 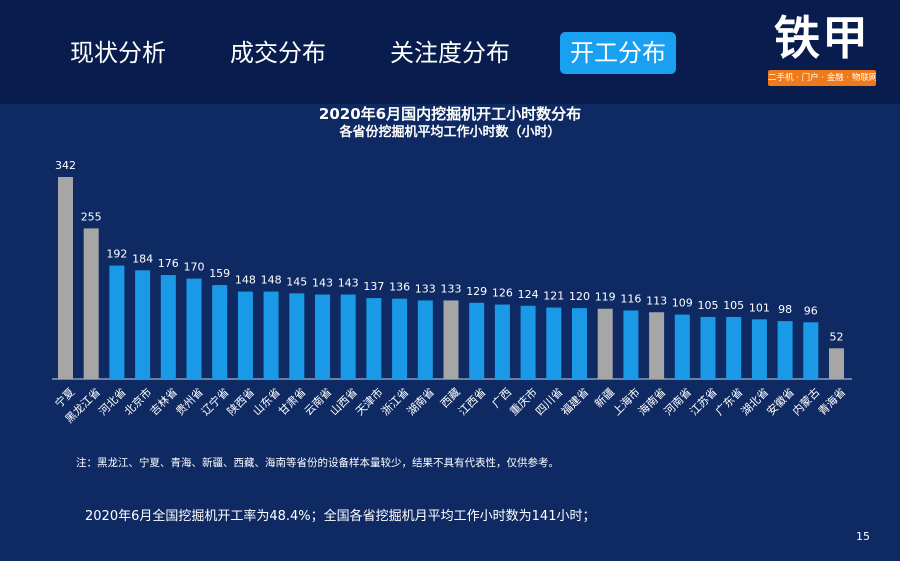 I want to click on data-label-23: 113, so click(x=656, y=300).